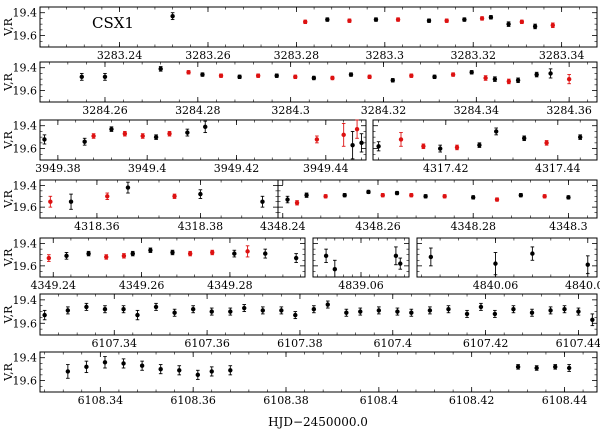 This screenshot has height=431, width=600. Describe the element at coordinates (207, 343) in the screenshot. I see `x-tick-label: 6107.36` at that location.